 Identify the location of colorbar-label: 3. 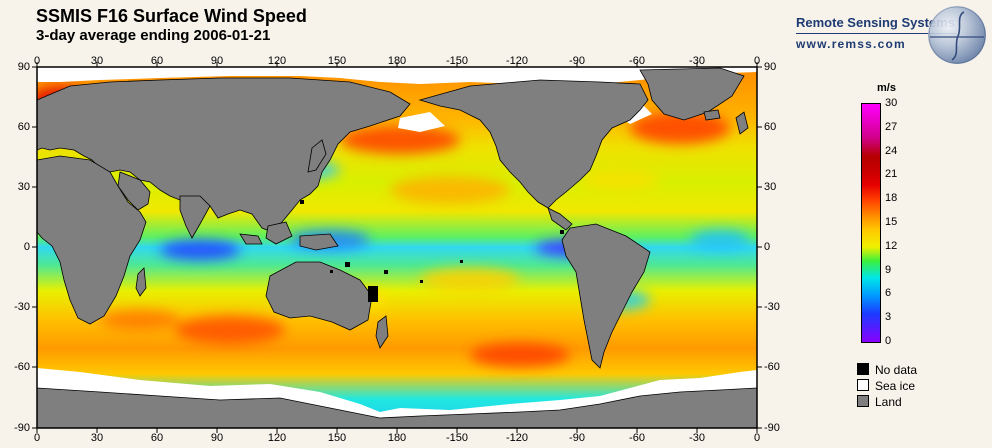
(888, 317).